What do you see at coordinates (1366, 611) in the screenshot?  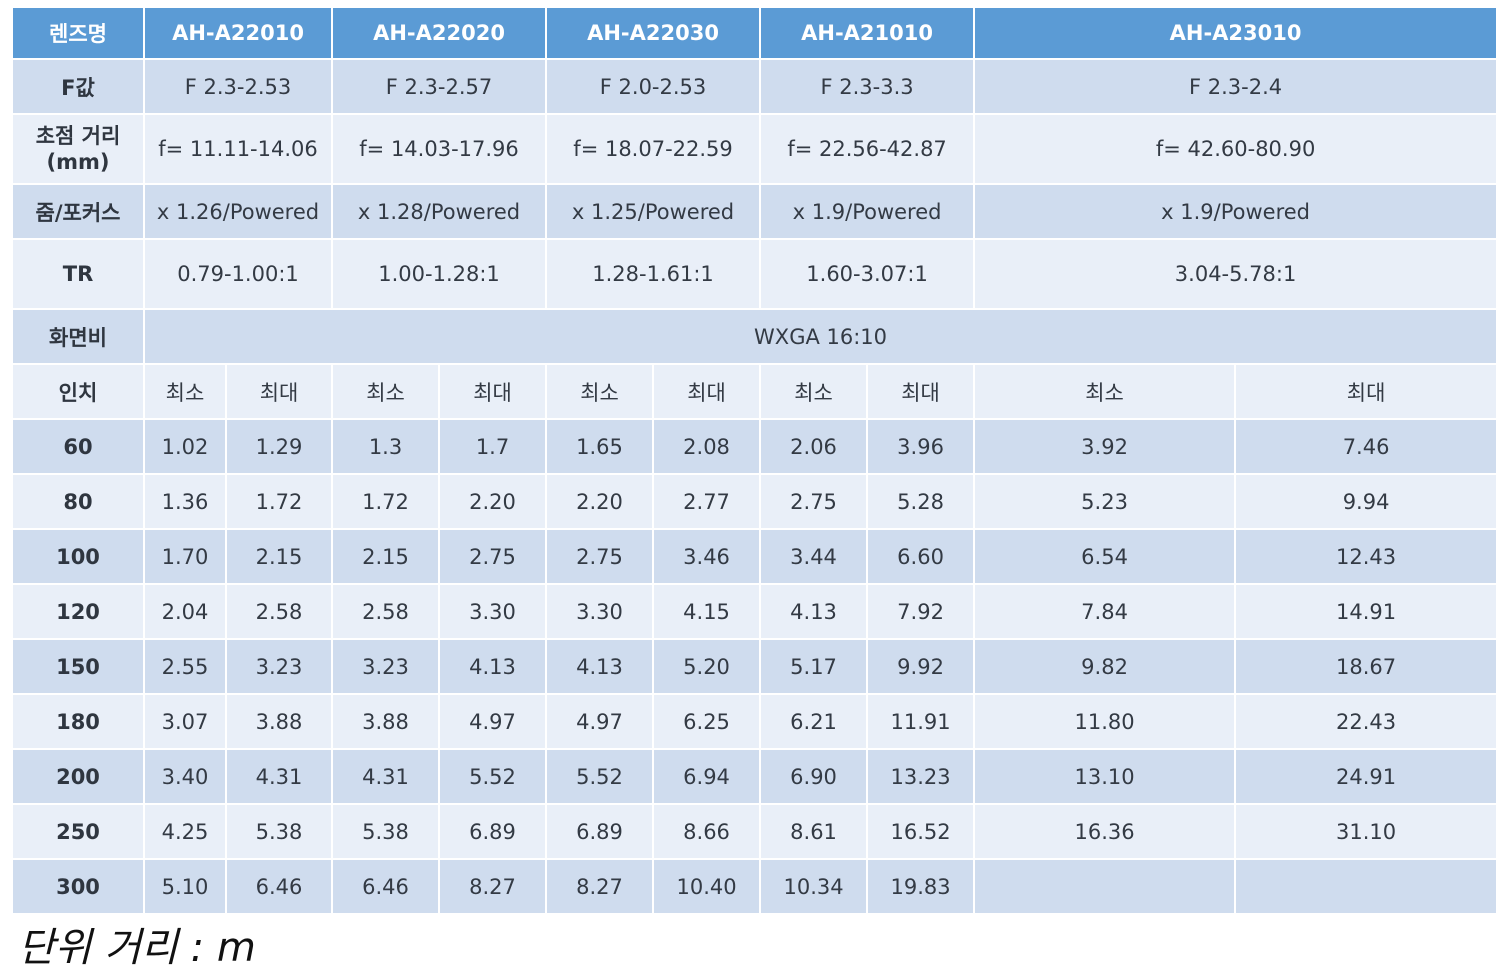 I see `max-distance-cell: 14.91` at bounding box center [1366, 611].